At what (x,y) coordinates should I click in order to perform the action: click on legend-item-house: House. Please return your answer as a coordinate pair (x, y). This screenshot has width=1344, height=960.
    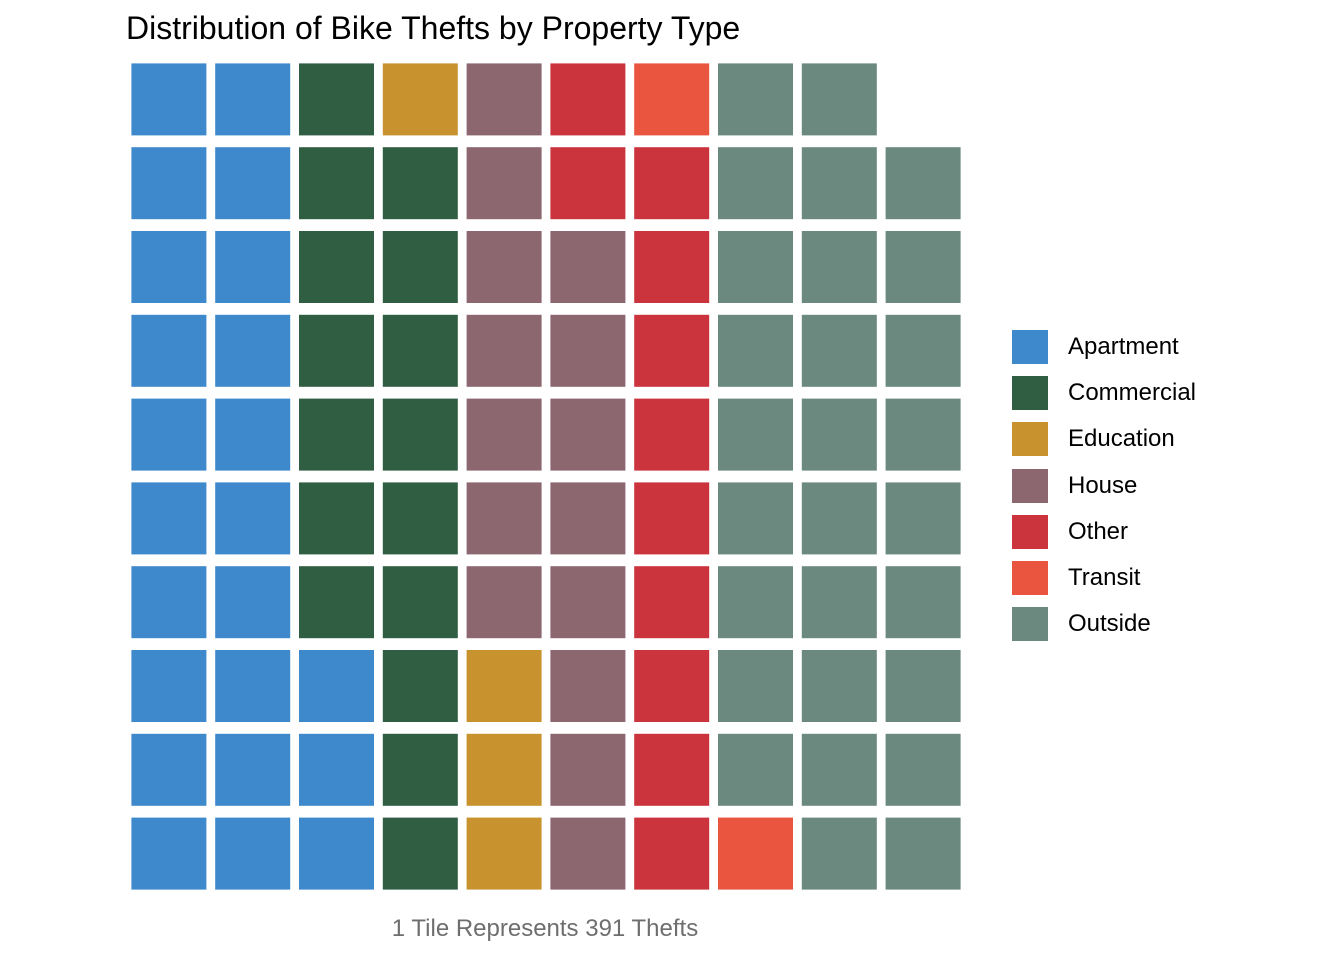
    Looking at the image, I should click on (1104, 486).